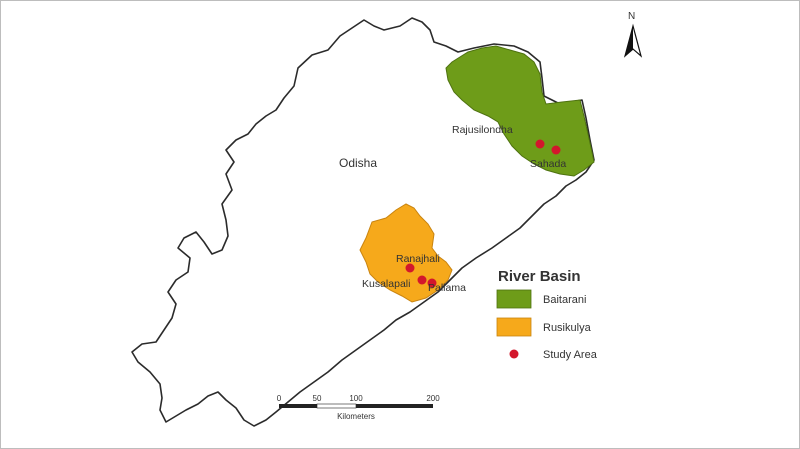 This screenshot has height=449, width=800. What do you see at coordinates (556, 150) in the screenshot?
I see `study-point-sahada` at bounding box center [556, 150].